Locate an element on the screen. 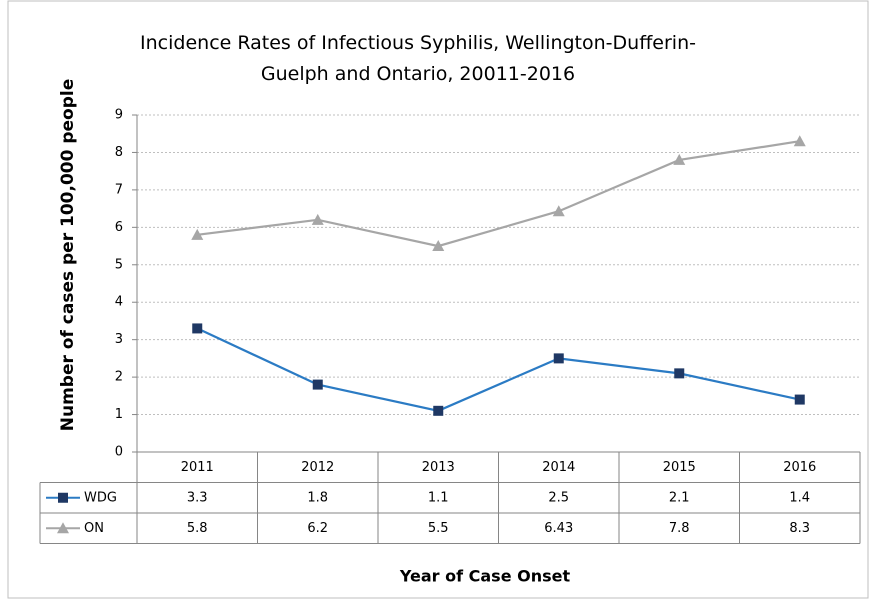 The image size is (869, 599). x-axis-label: Year of Case Onset is located at coordinates (485, 576).